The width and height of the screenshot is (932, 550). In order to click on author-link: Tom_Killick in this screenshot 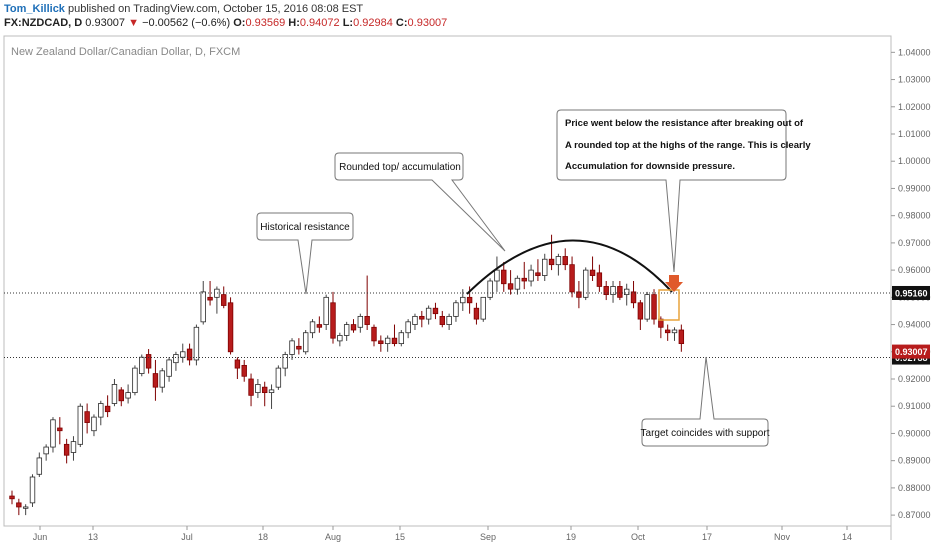, I will do `click(34, 9)`.